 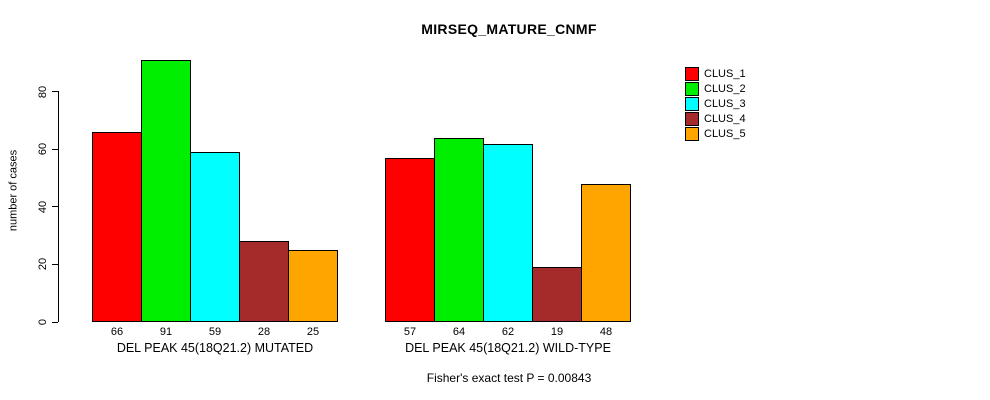 What do you see at coordinates (606, 252) in the screenshot?
I see `bar-clus-5-wild-type` at bounding box center [606, 252].